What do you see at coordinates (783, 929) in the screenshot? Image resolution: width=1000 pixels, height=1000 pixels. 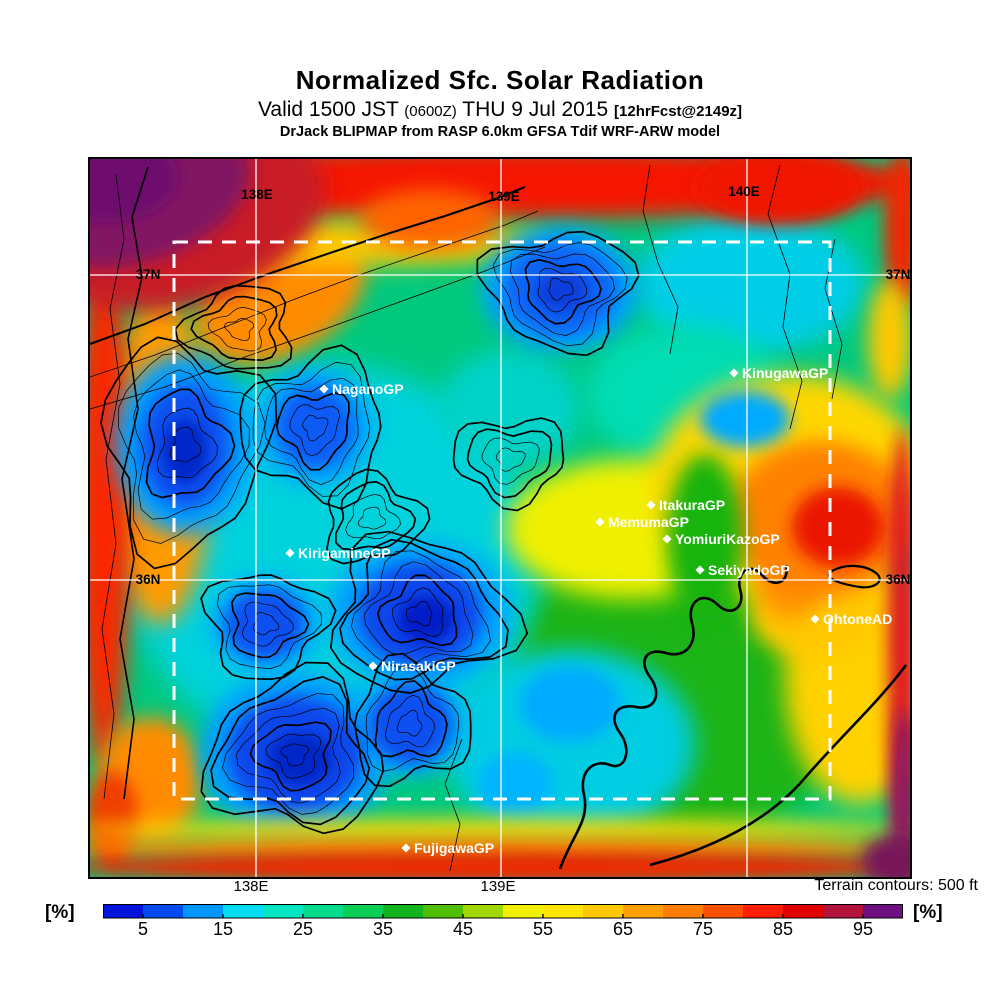 I see `legend-tick-label: 85` at bounding box center [783, 929].